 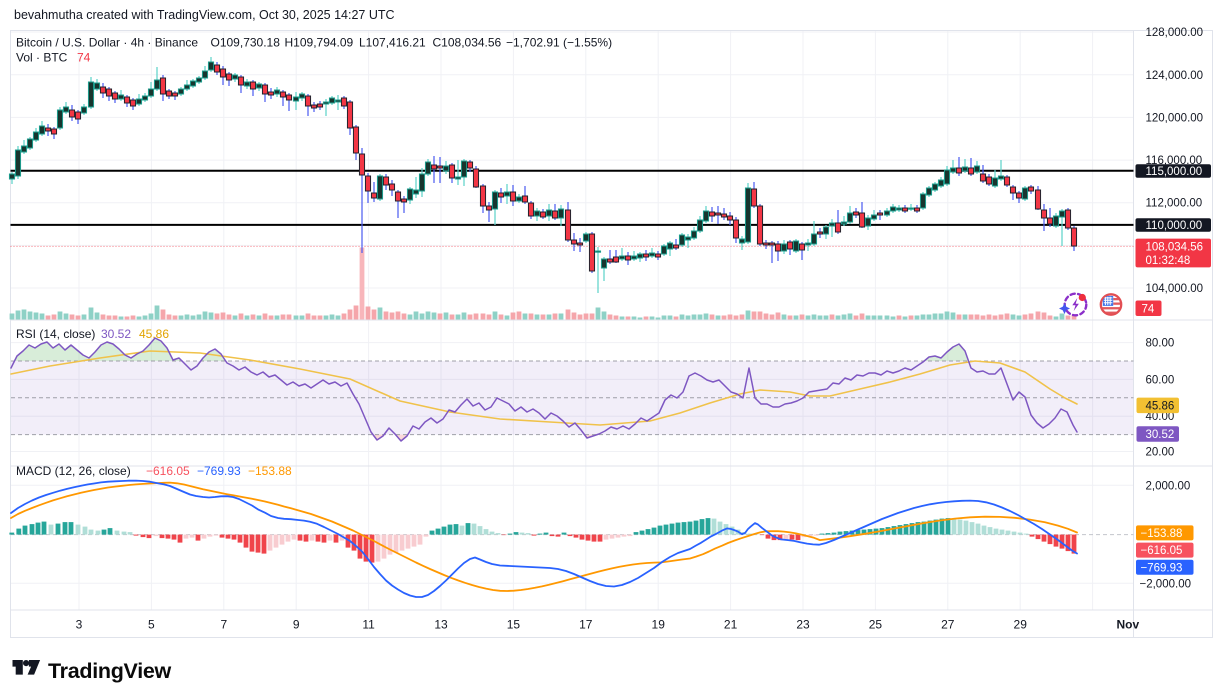 What do you see at coordinates (246, 43) in the screenshot?
I see `svg-text: O109,730.18` at bounding box center [246, 43].